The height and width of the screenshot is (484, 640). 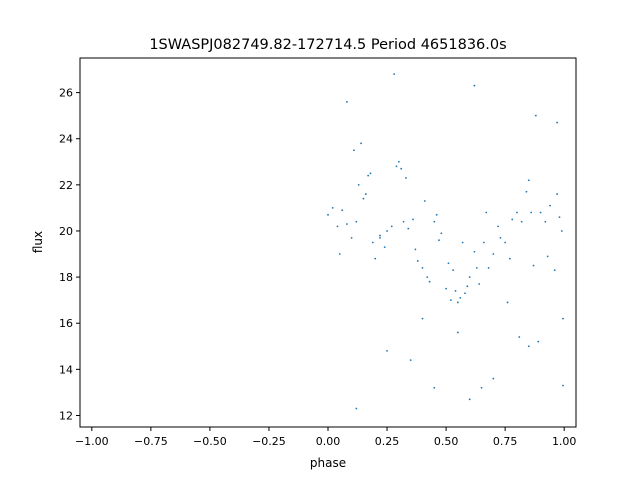 I want to click on y-tick-label: 18, so click(x=66, y=277).